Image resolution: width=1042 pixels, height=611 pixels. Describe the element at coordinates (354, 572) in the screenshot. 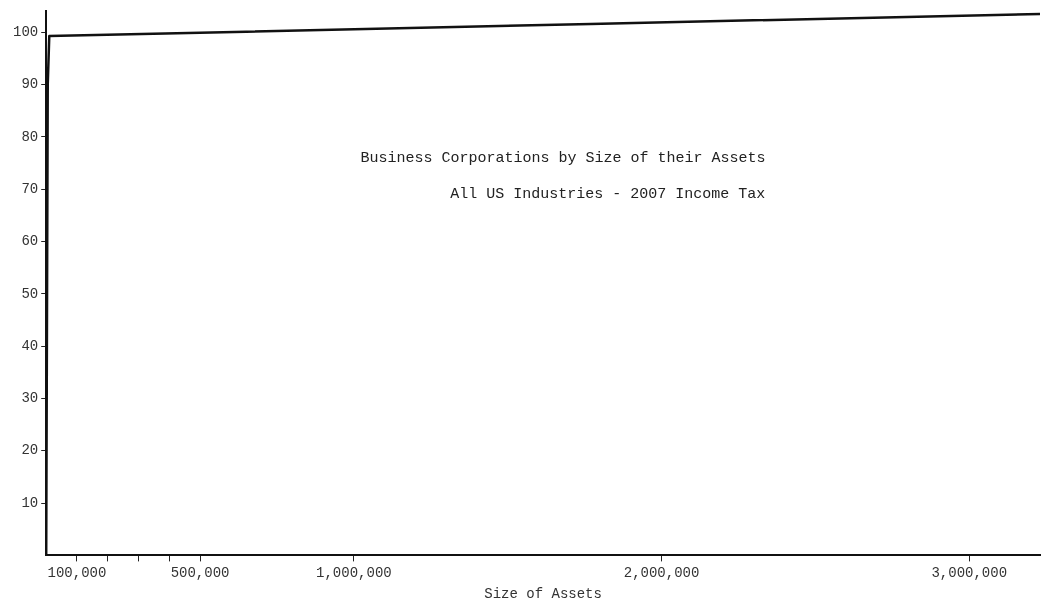

I see `x-tick-label: 1,000,000` at that location.